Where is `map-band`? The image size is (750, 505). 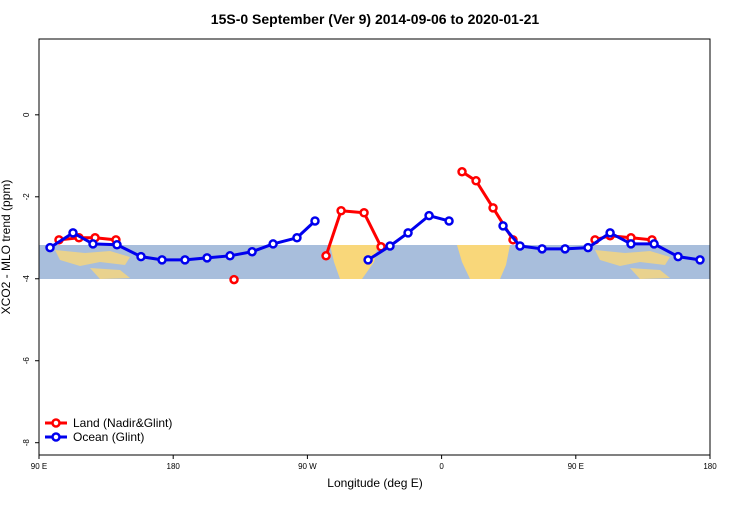 map-band is located at coordinates (374, 262).